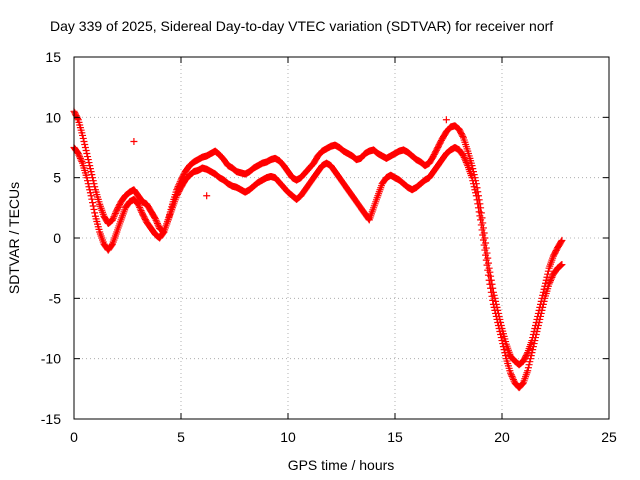 This screenshot has width=640, height=480. What do you see at coordinates (51, 359) in the screenshot?
I see `y-tick-label: -10` at bounding box center [51, 359].